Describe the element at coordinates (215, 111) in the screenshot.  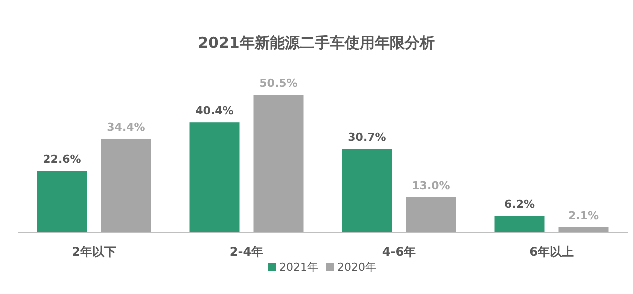
I see `data-label: 40.4%` at that location.